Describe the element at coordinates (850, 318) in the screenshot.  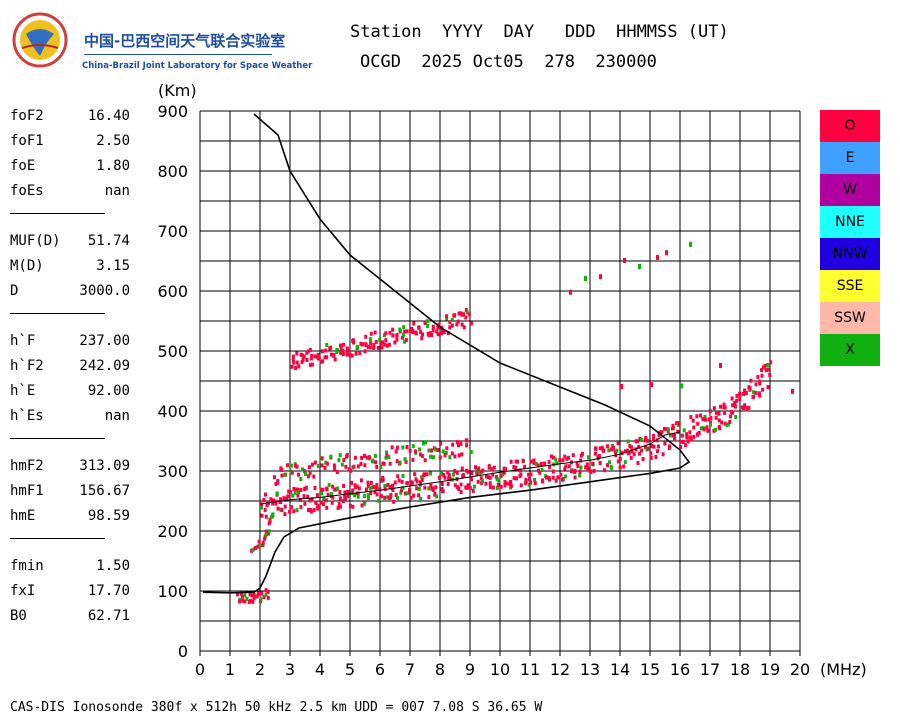
I see `legend-item-ssw: SSW` at that location.